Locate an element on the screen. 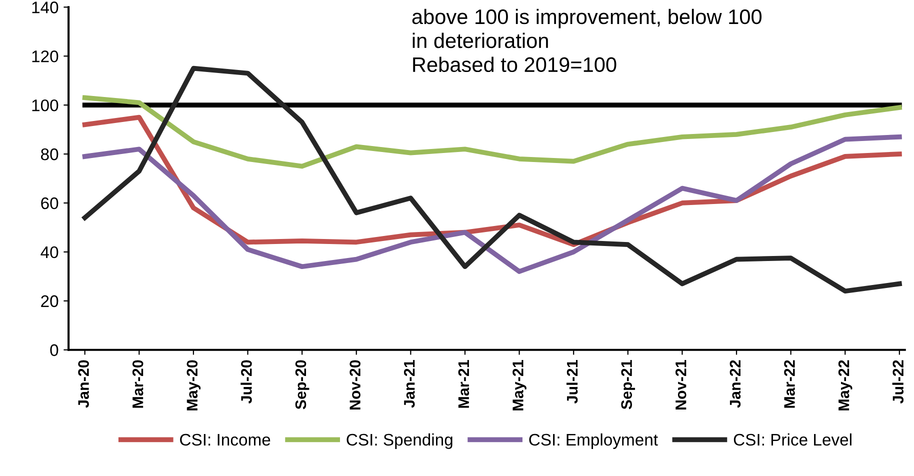  y-tick-label: 120 is located at coordinates (45, 56).